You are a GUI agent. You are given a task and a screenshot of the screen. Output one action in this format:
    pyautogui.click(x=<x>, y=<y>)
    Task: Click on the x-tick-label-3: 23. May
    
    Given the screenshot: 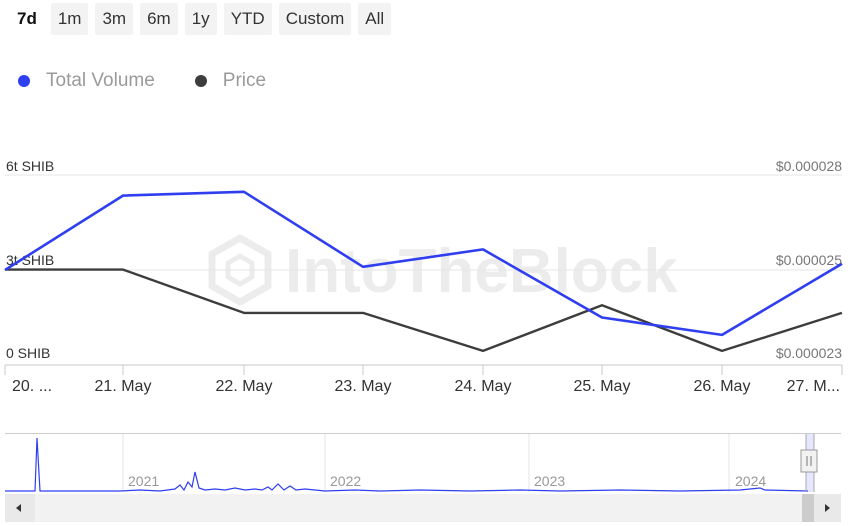 What is the action you would take?
    pyautogui.click(x=363, y=386)
    